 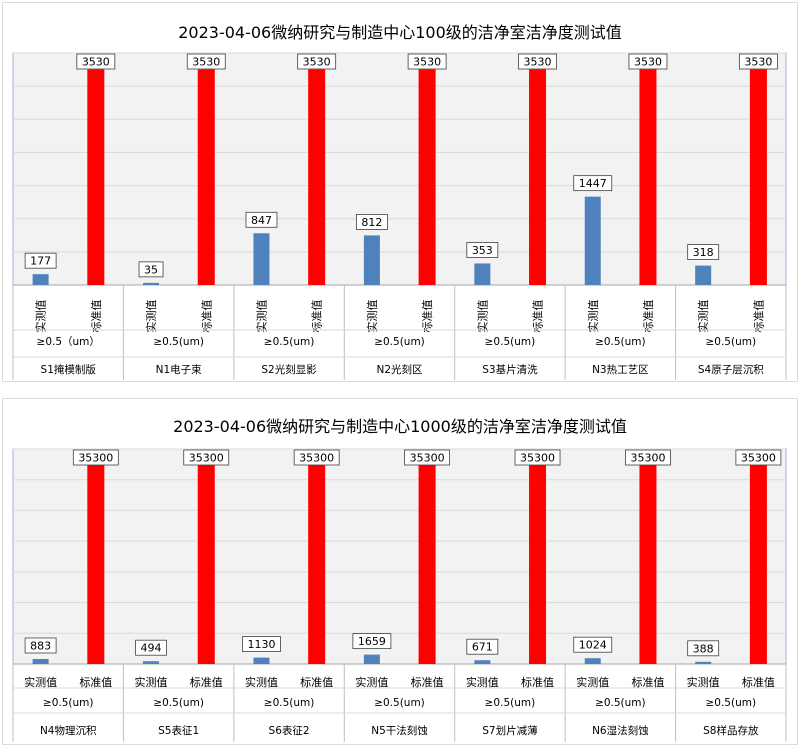 I want to click on category-label: N2光刻区, so click(x=399, y=369).